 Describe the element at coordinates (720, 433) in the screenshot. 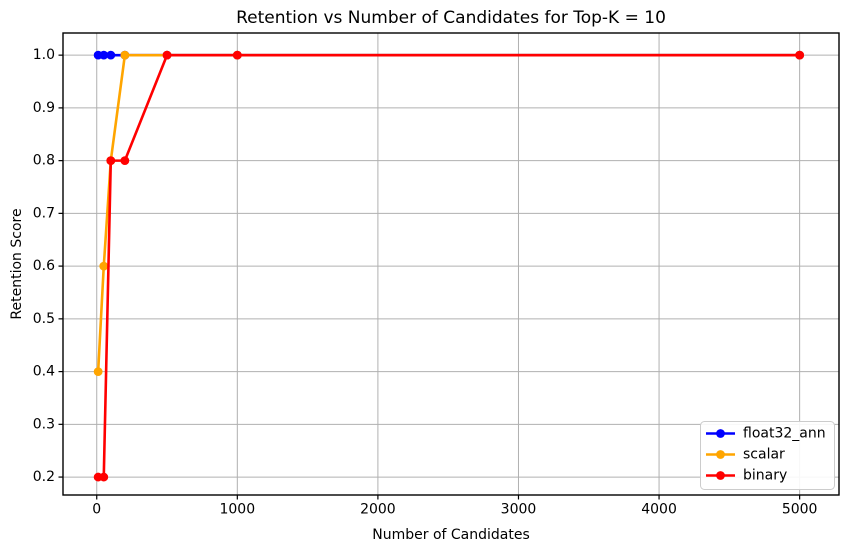

I see `legend-marker-float32_ann` at that location.